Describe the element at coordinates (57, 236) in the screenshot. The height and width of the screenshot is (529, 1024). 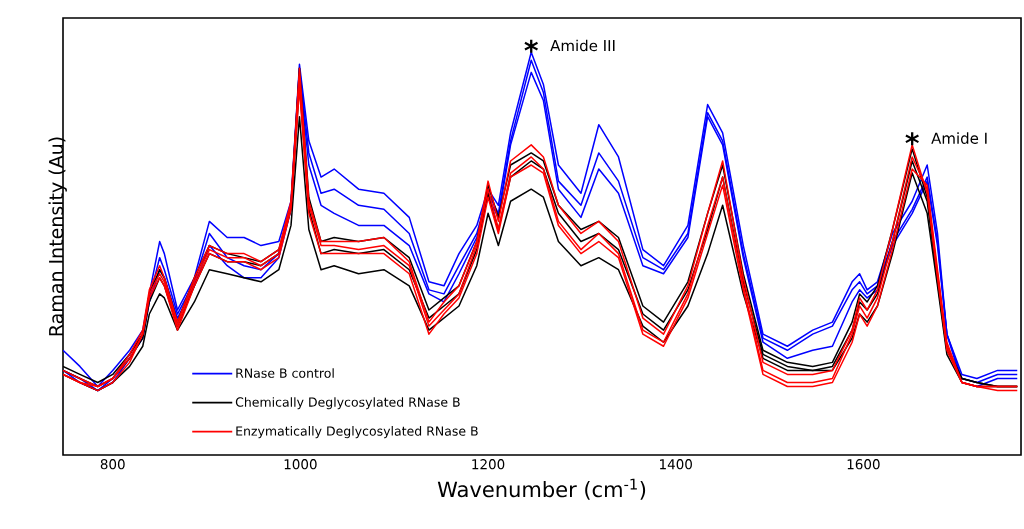
I see `y-axis-title: Raman Intensity (Au)` at that location.